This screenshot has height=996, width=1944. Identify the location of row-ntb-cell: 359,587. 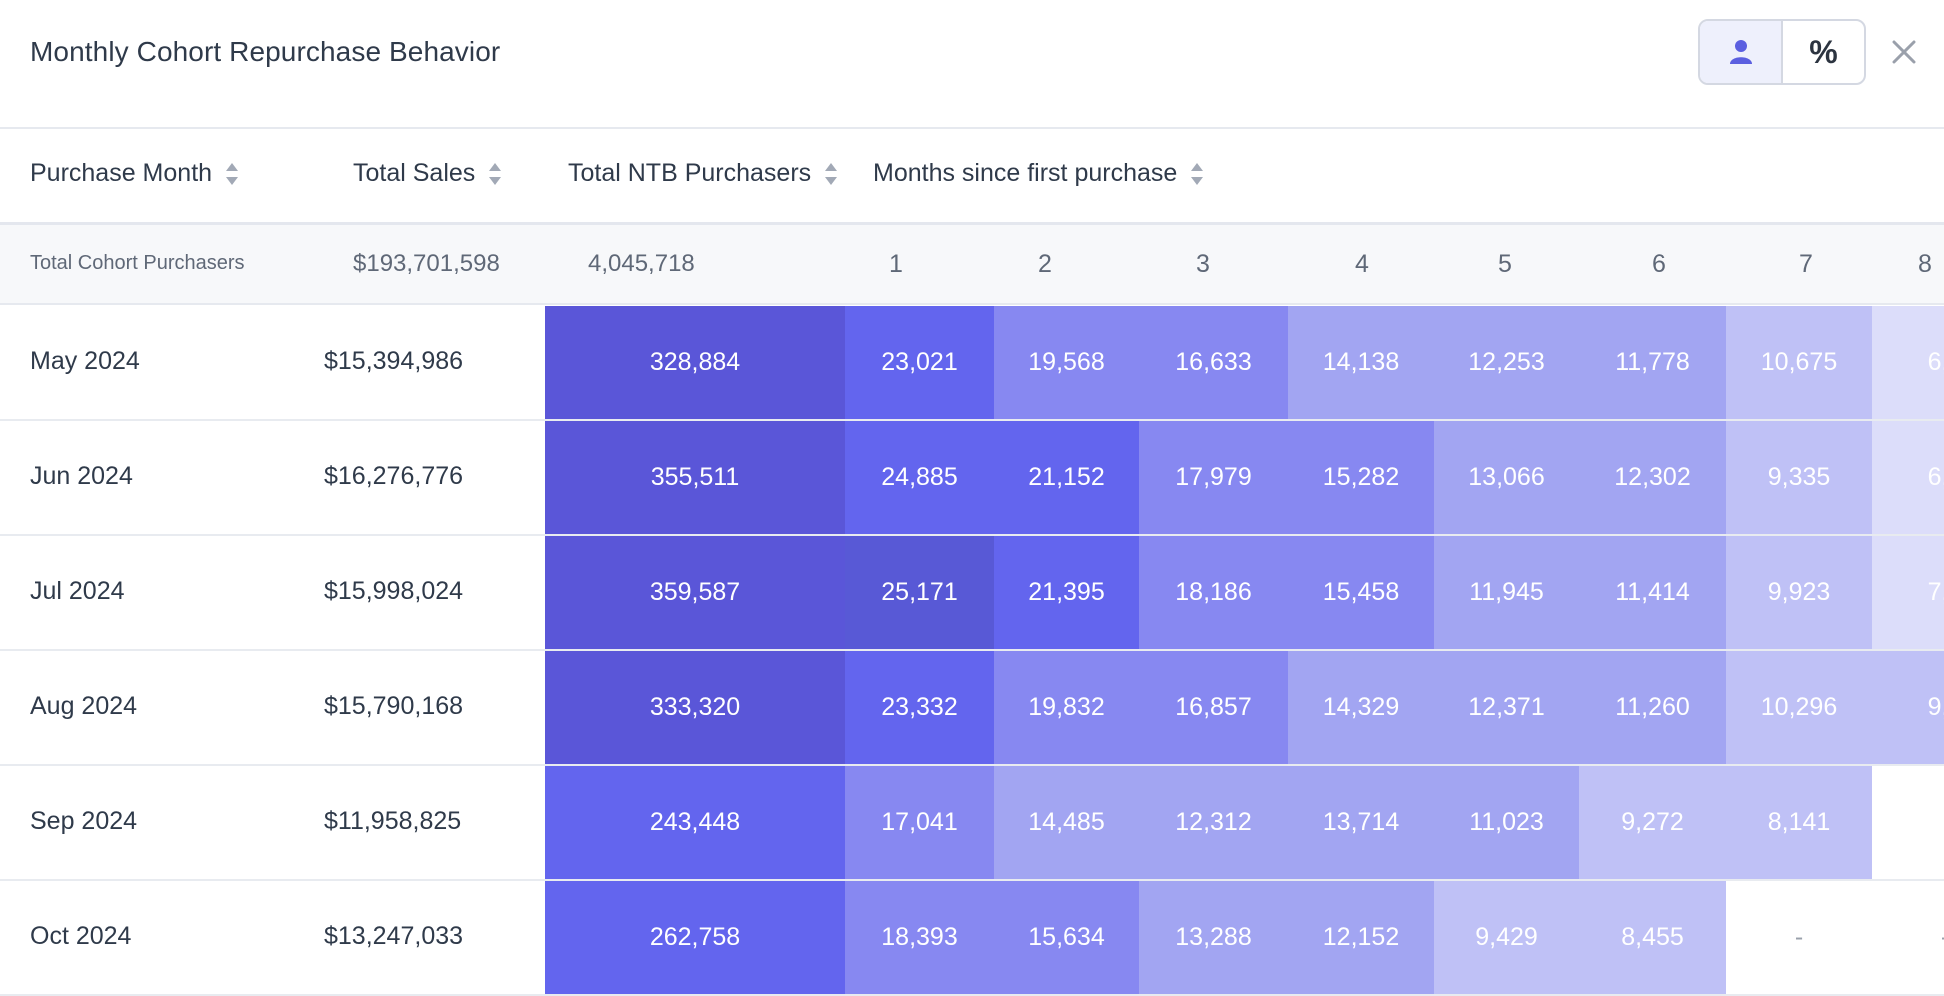
(695, 592).